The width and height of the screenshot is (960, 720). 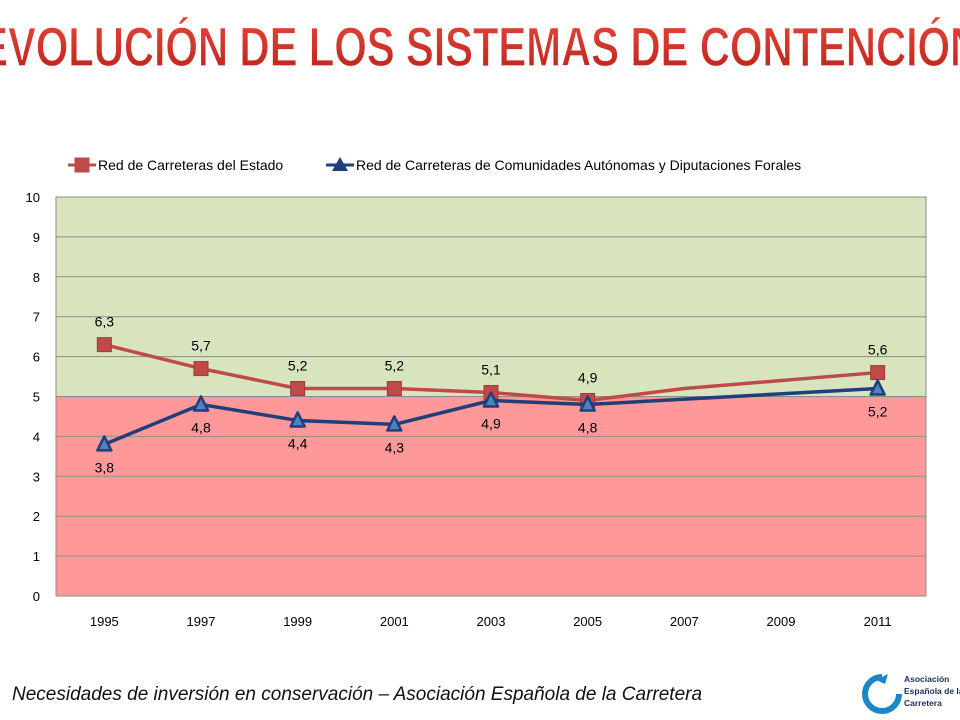 I want to click on y-tick-label: 8, so click(x=36, y=277).